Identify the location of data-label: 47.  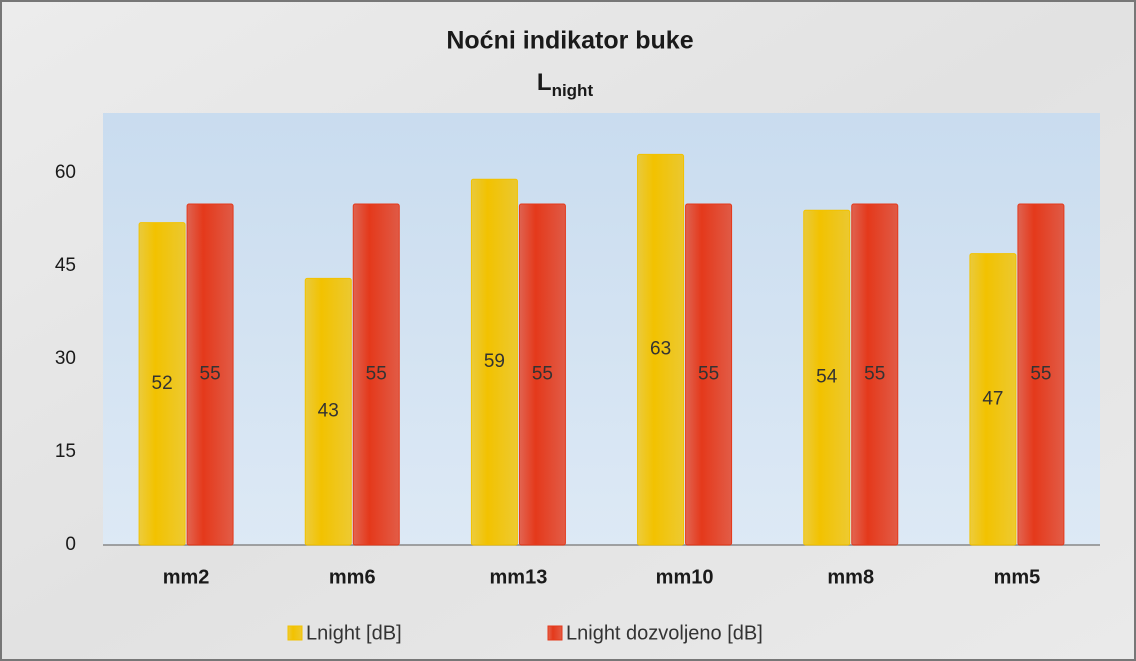
(992, 398).